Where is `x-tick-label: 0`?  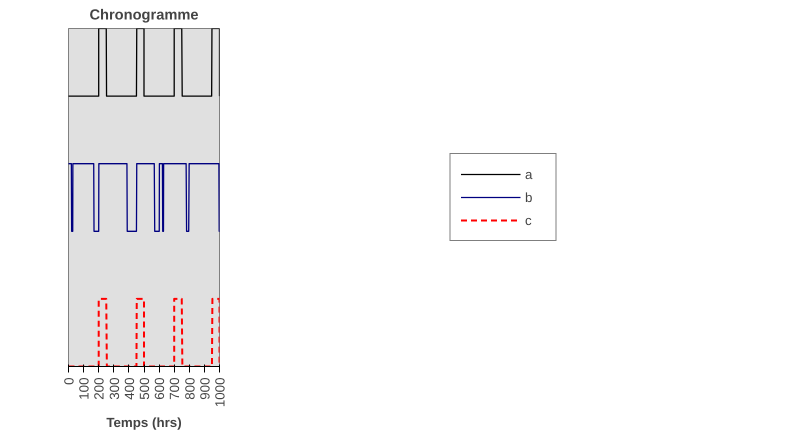 x-tick-label: 0 is located at coordinates (69, 381).